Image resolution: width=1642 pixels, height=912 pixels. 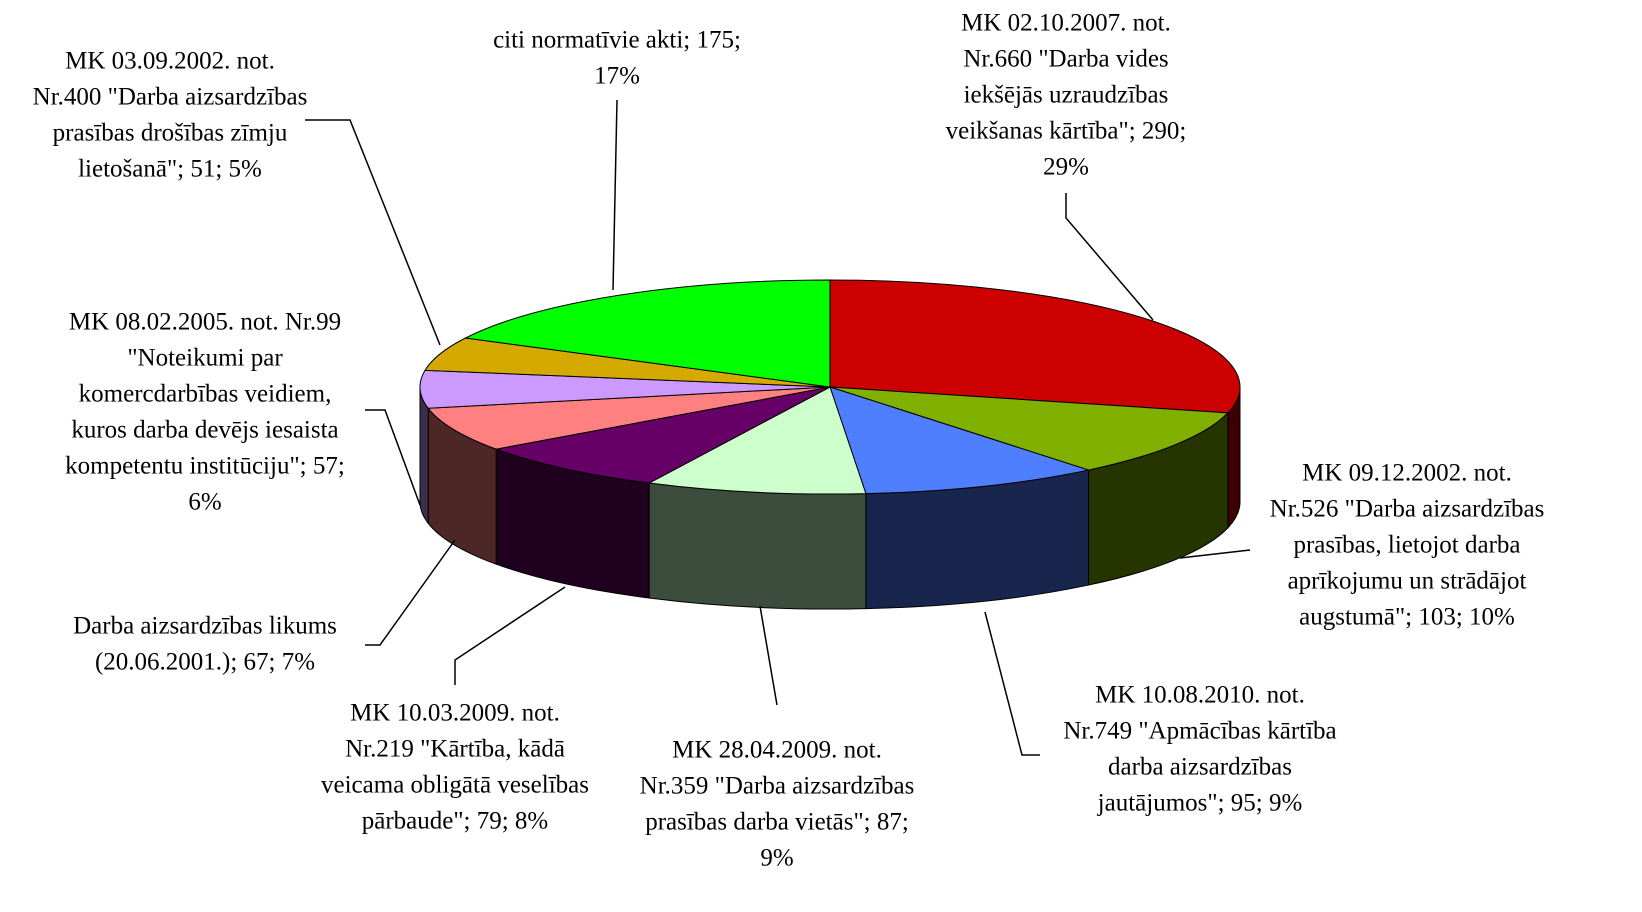 I want to click on slice-label: Nr.219 "Kārtība, kādā, so click(x=455, y=749).